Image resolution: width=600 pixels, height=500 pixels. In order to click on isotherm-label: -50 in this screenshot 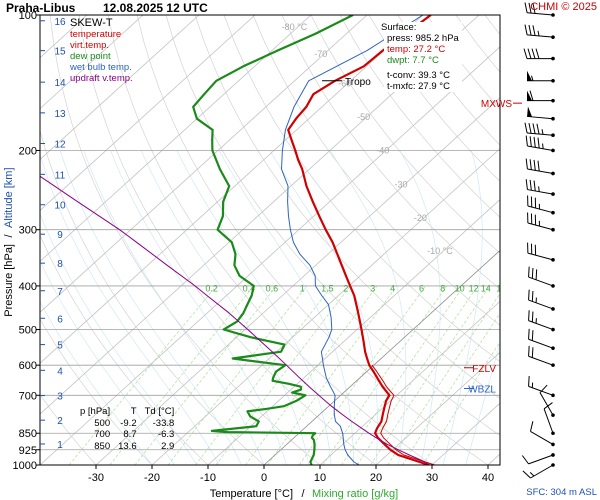, I will do `click(363, 117)`.